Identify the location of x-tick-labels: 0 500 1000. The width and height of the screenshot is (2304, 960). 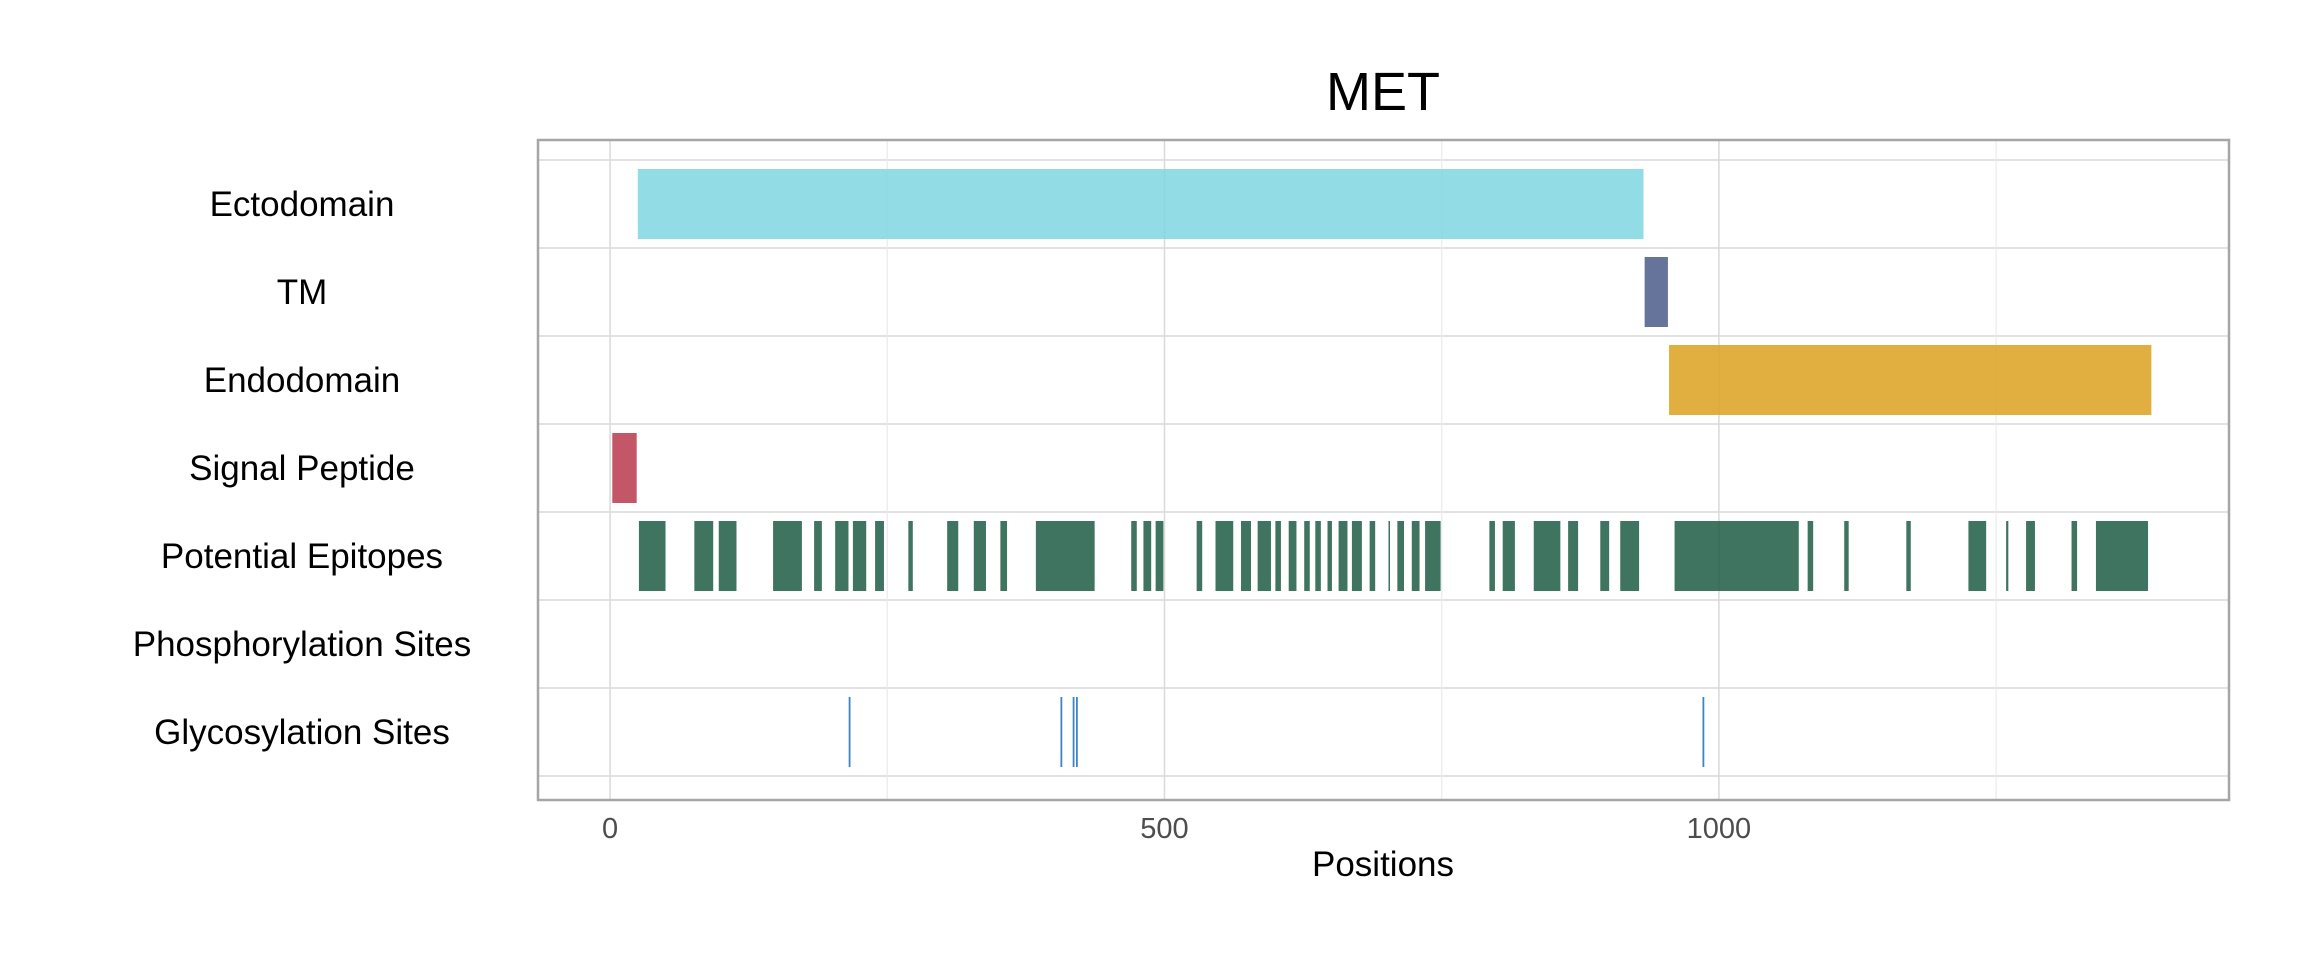
(1176, 829).